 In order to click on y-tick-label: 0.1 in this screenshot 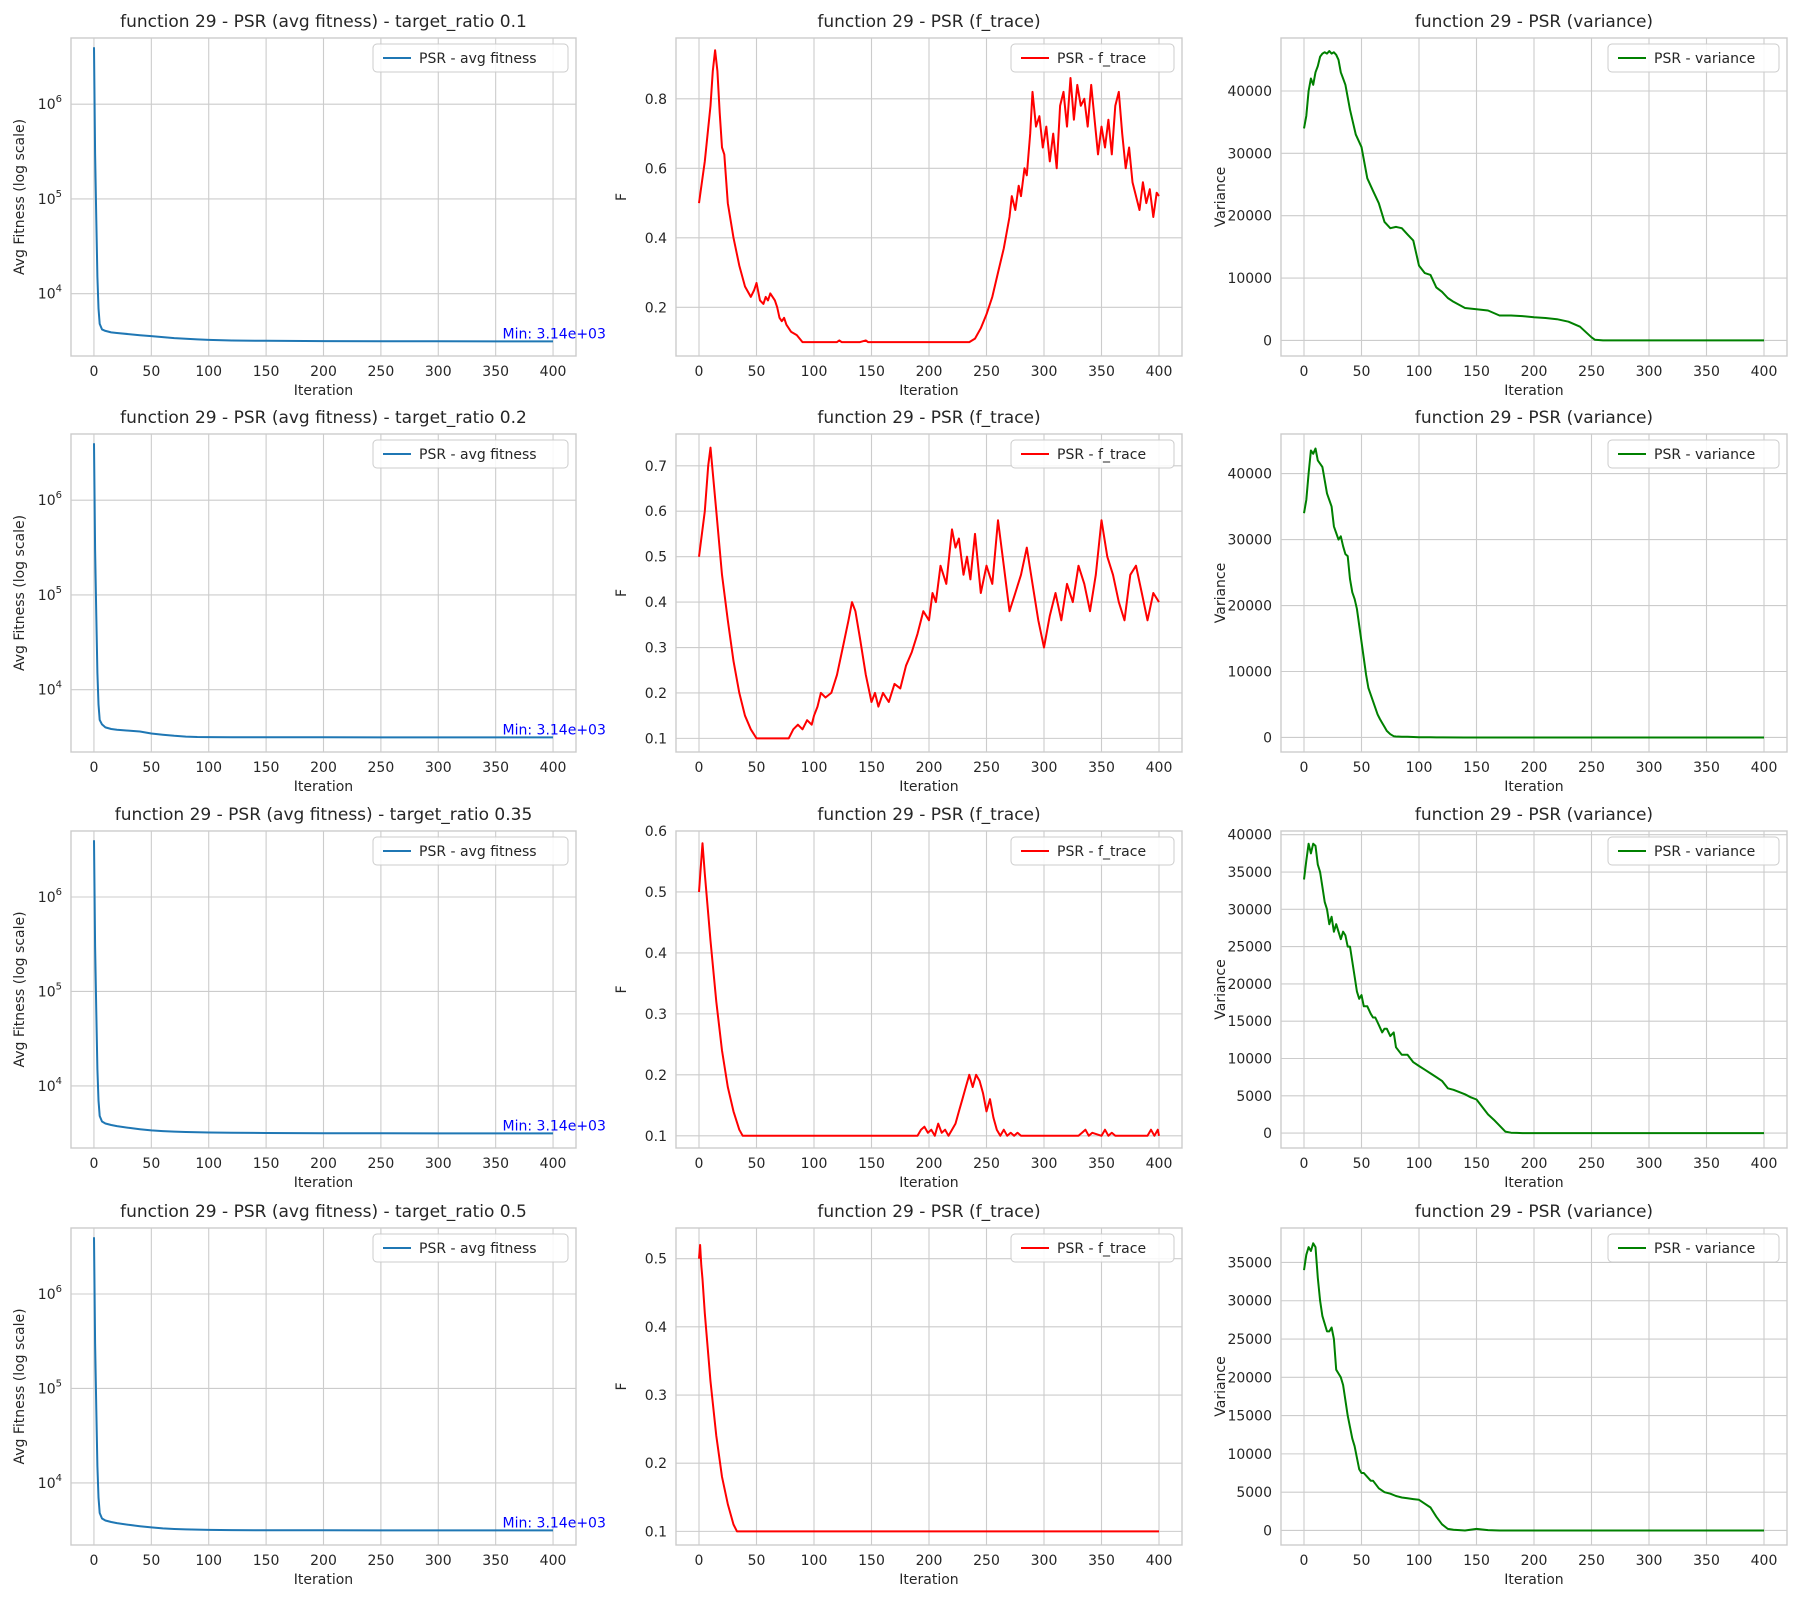, I will do `click(656, 1137)`.